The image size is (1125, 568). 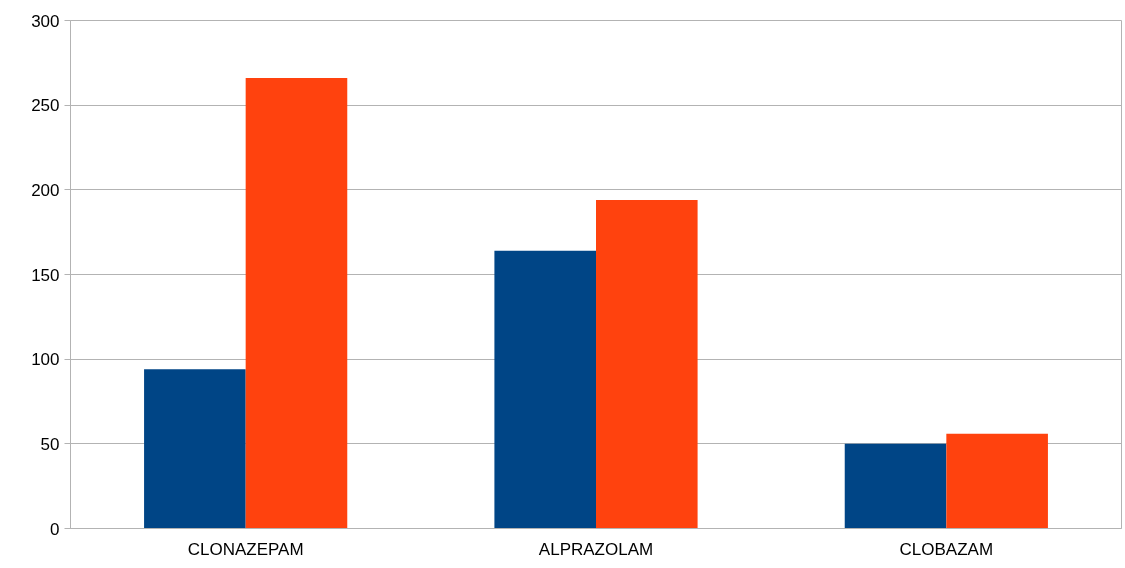 What do you see at coordinates (45, 275) in the screenshot?
I see `y-tick-label: 150` at bounding box center [45, 275].